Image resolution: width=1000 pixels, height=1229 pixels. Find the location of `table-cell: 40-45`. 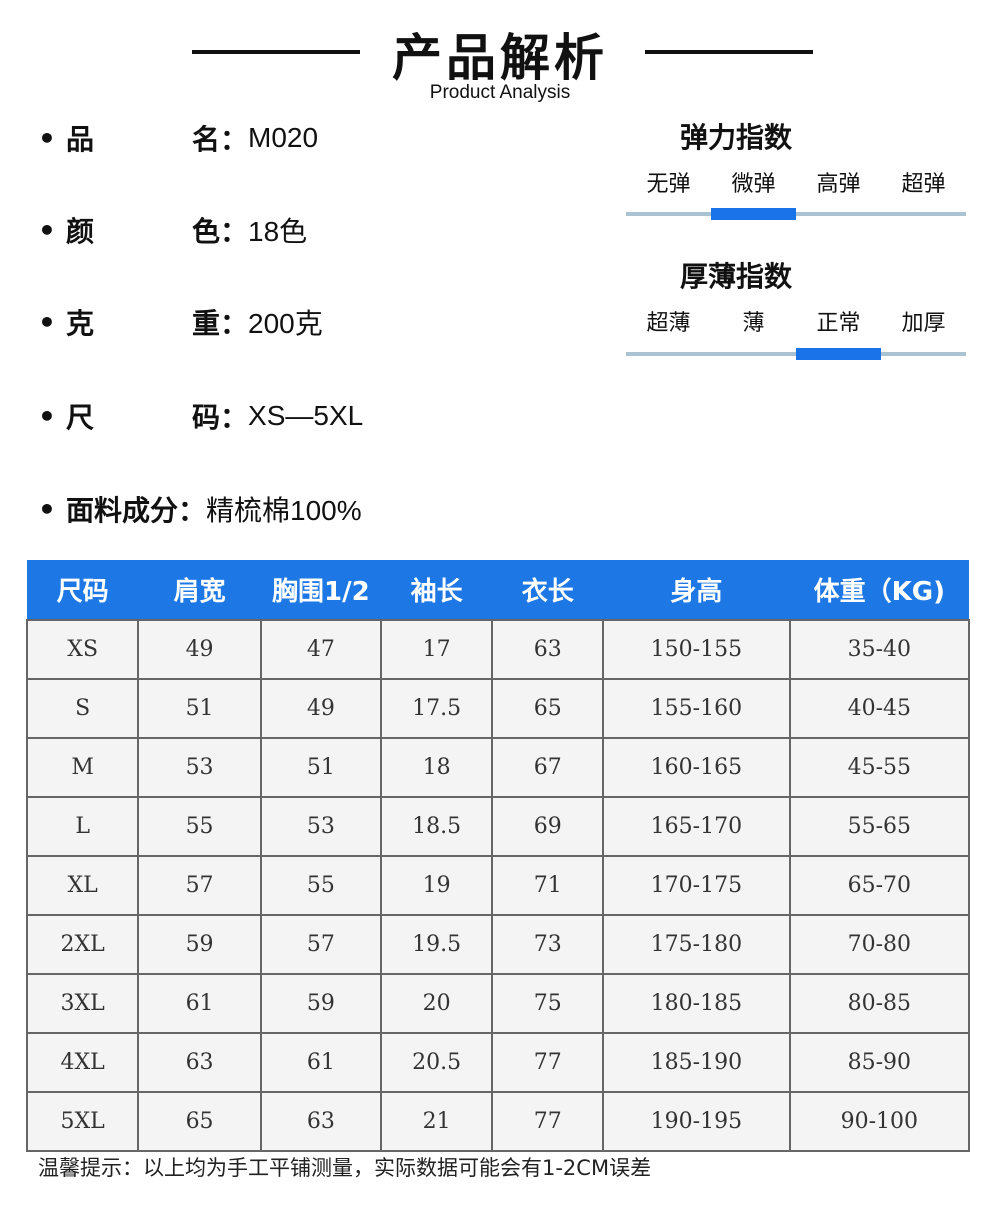

table-cell: 40-45 is located at coordinates (879, 708).